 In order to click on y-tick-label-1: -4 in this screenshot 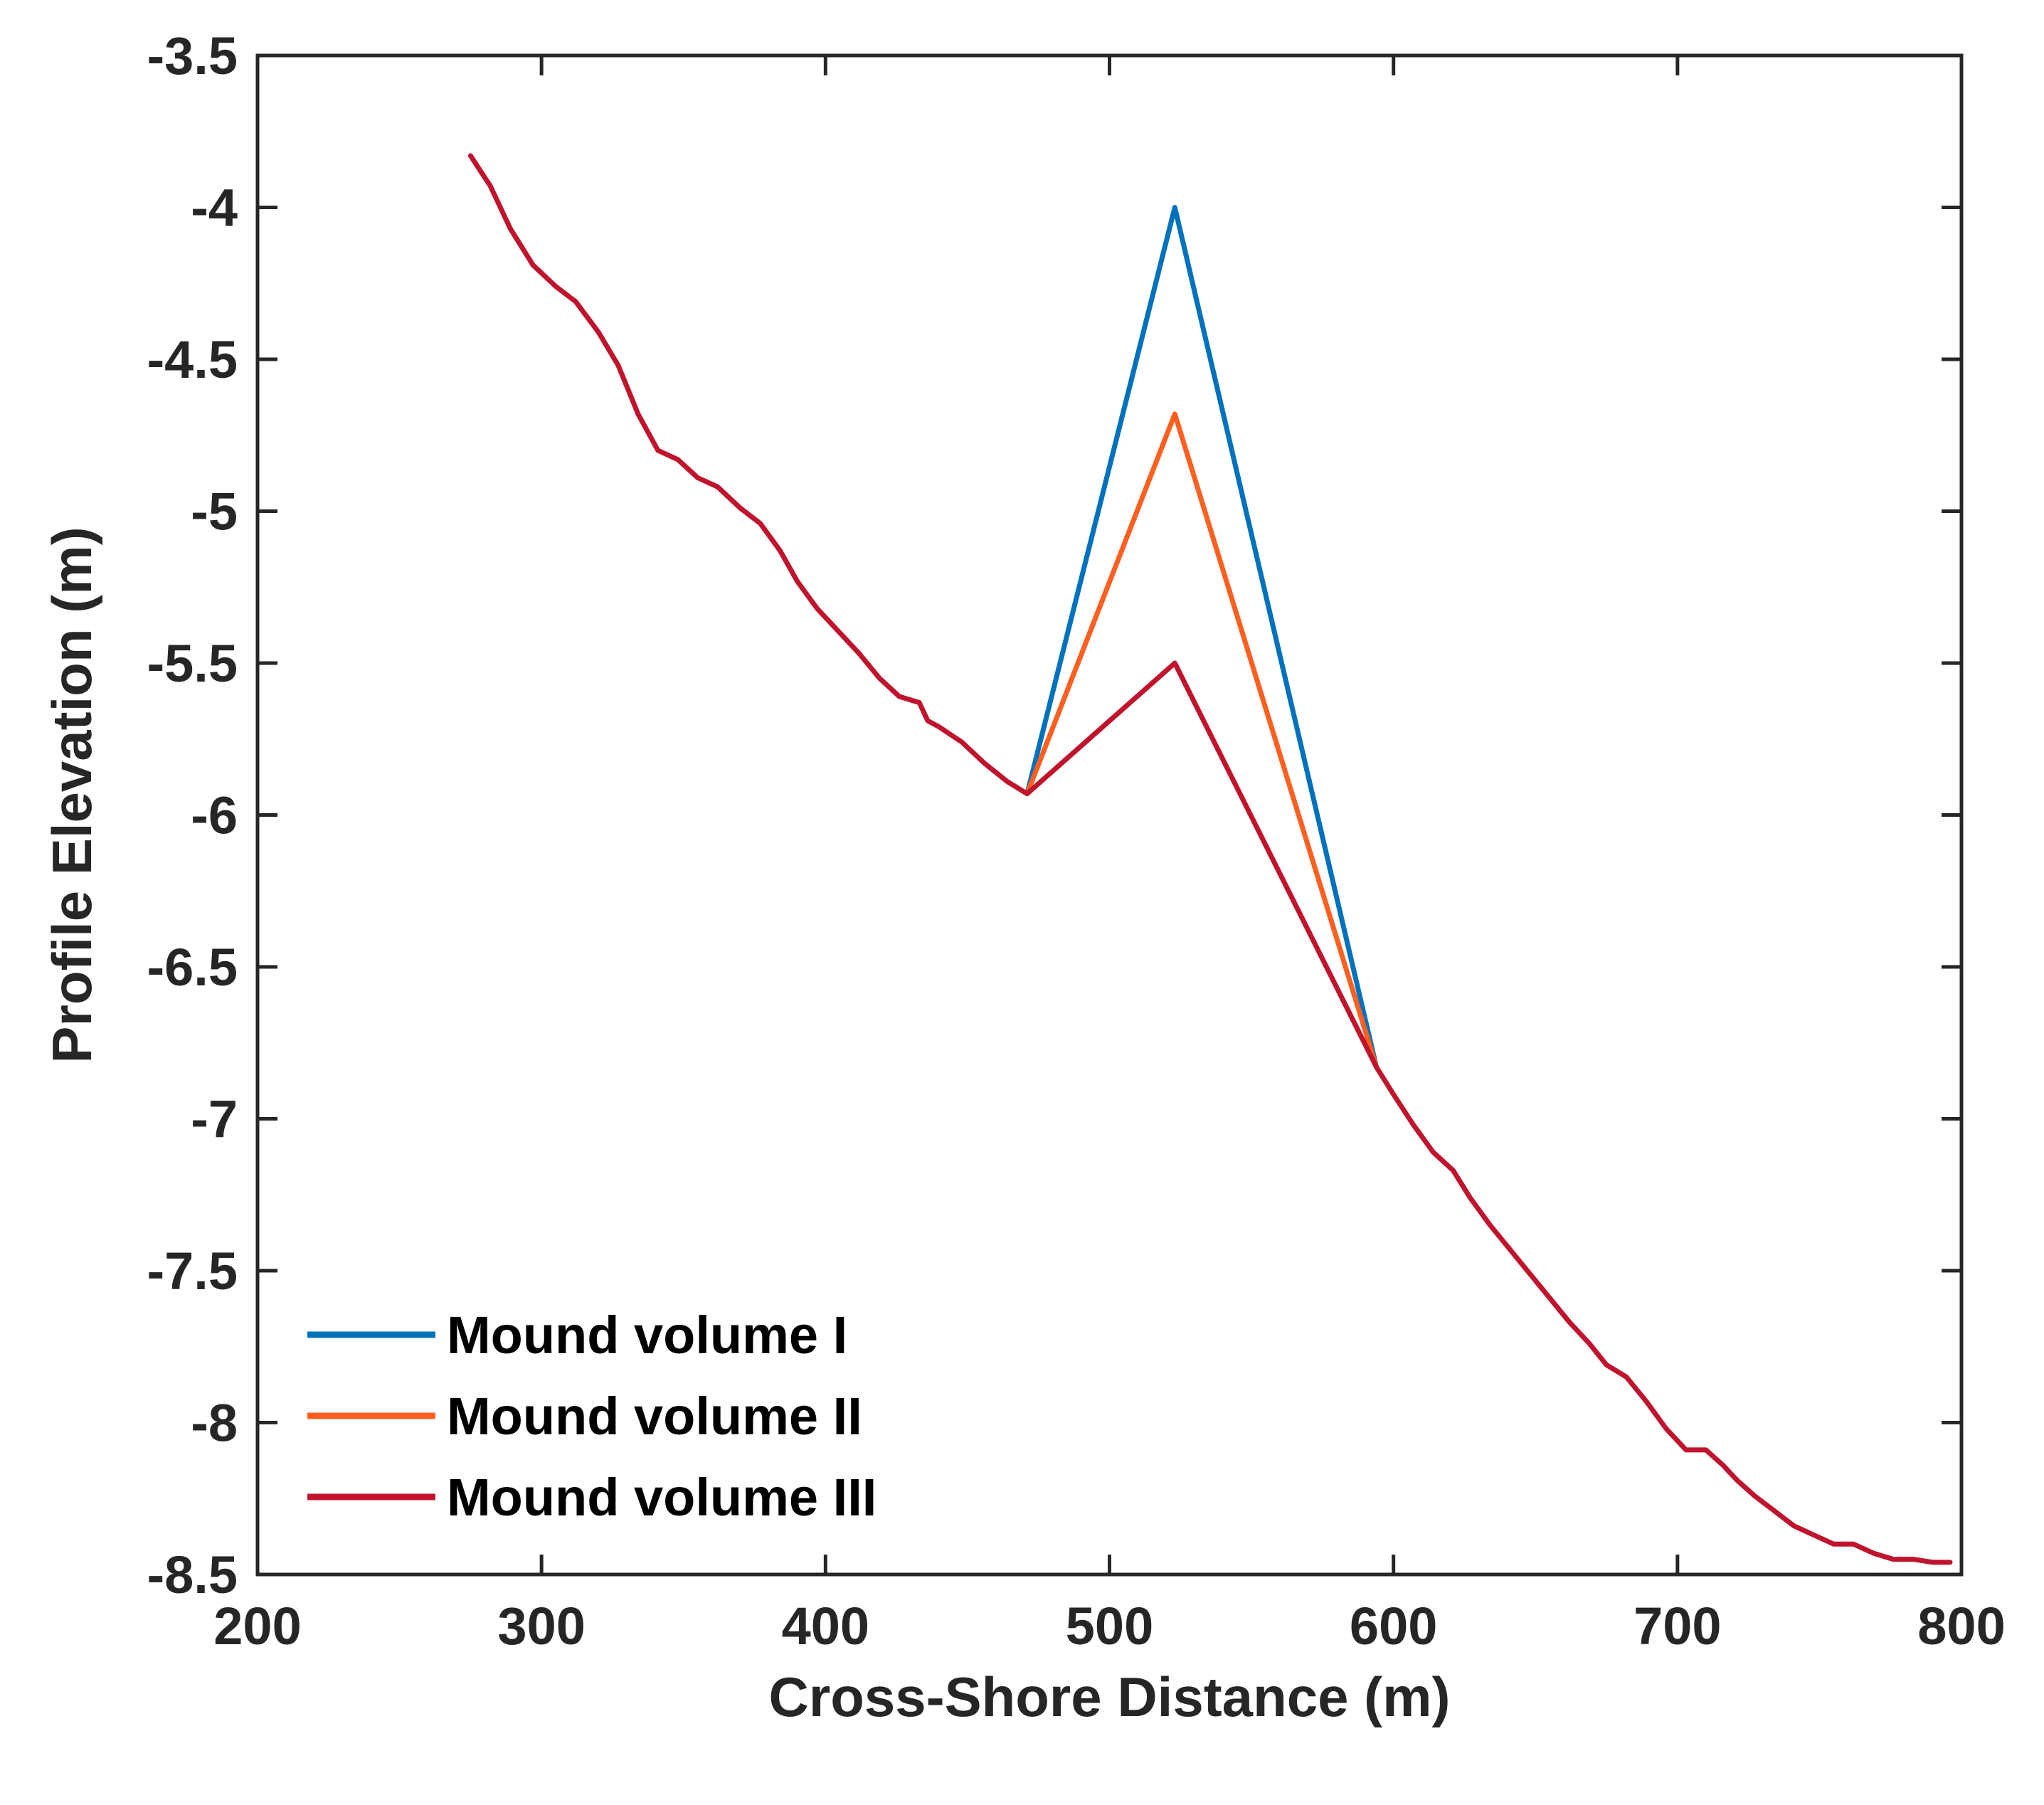, I will do `click(214, 209)`.